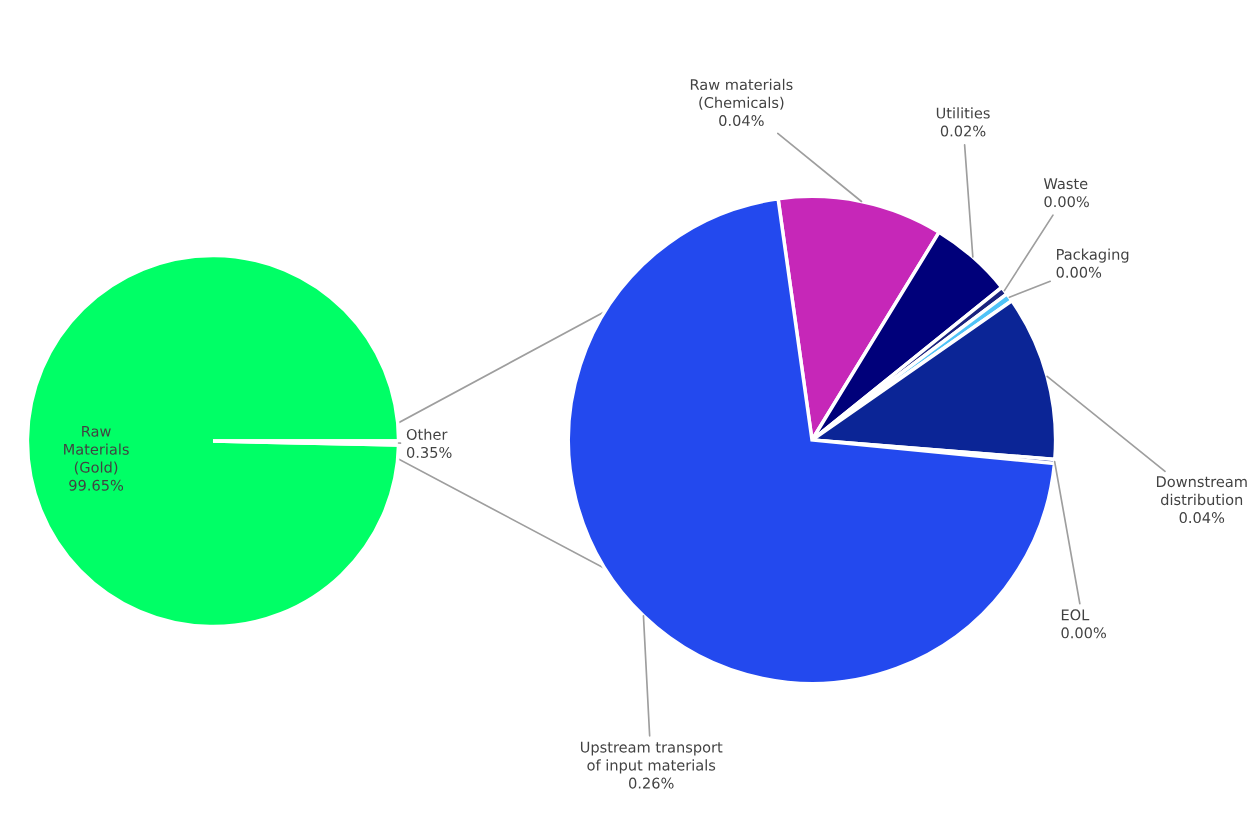 This screenshot has width=1259, height=832. Describe the element at coordinates (741, 94) in the screenshot. I see `slice-label: Raw materials (Chemicals)` at that location.